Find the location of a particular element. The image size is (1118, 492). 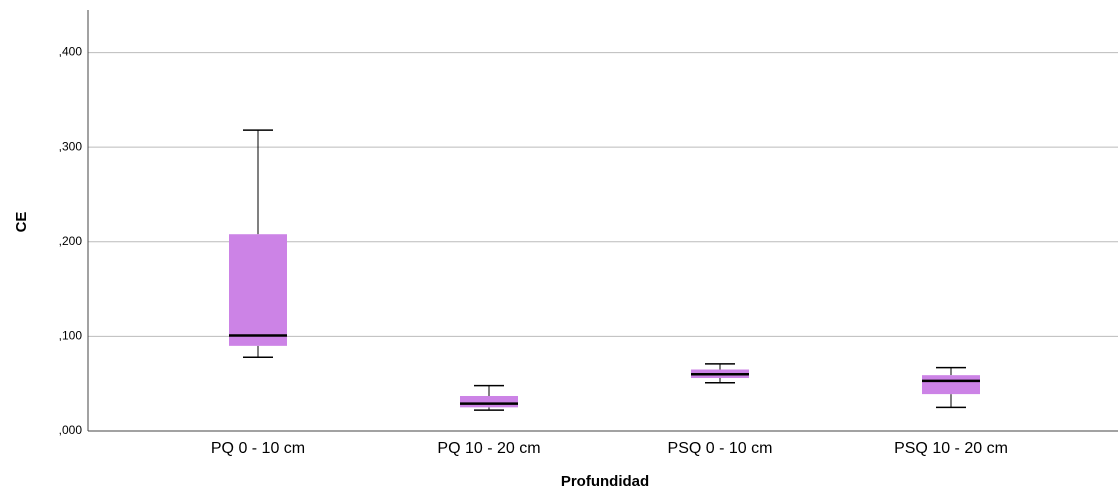

y-tick-label: ,000 is located at coordinates (71, 430).